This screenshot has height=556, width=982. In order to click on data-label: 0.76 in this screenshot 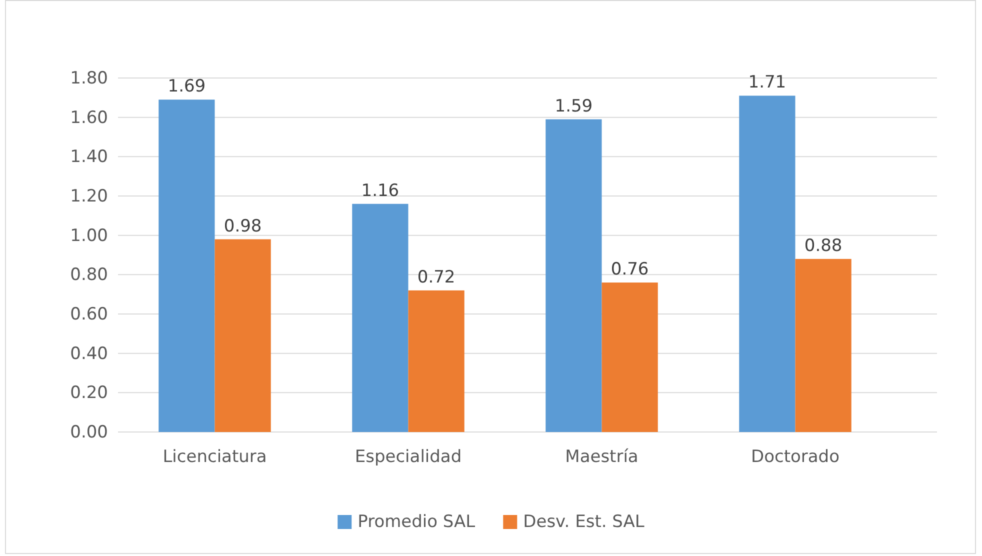, I will do `click(629, 270)`.